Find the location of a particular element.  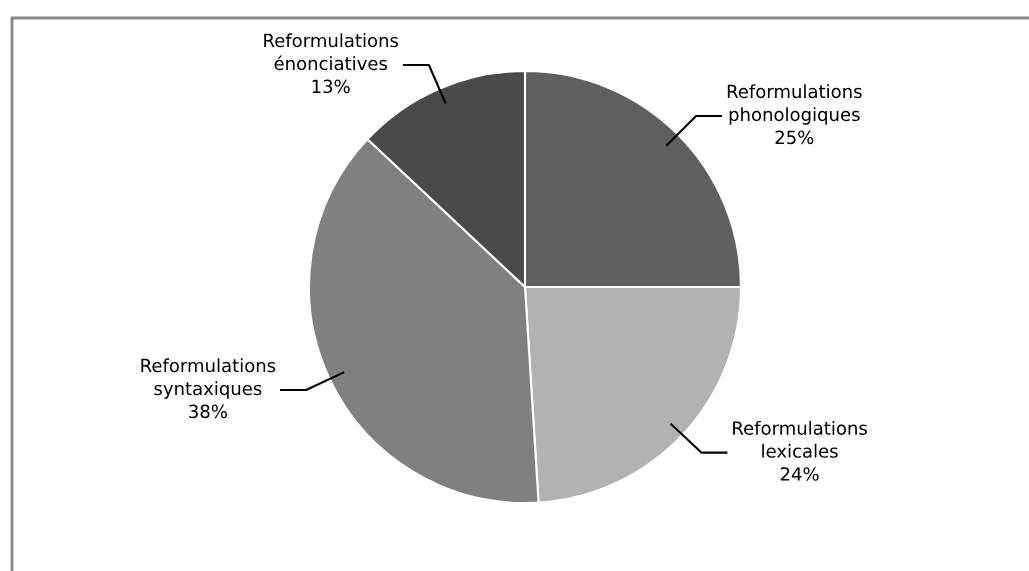

slice-label: Reformulations lexicales is located at coordinates (800, 439).